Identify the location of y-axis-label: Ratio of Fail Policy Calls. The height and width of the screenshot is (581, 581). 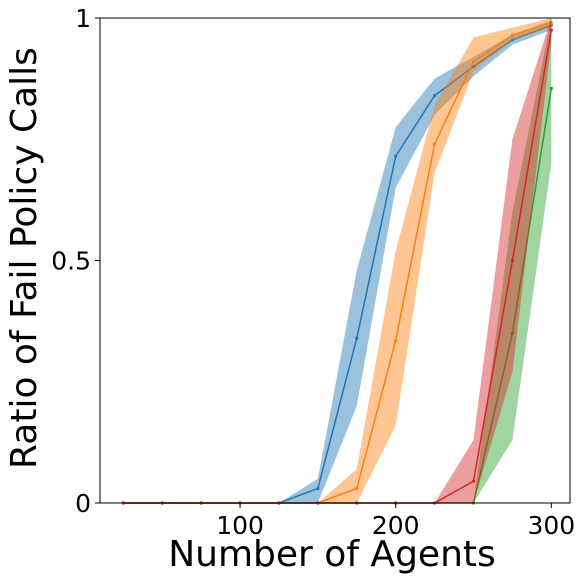
(24, 258).